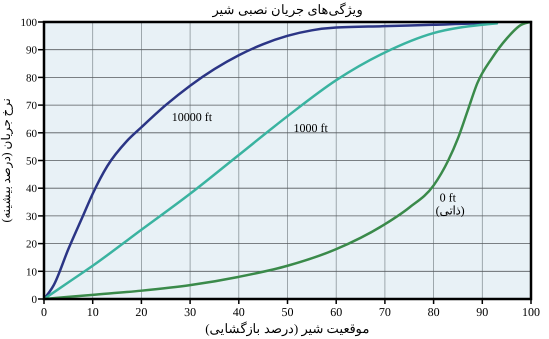  Describe the element at coordinates (192, 117) in the screenshot. I see `series-label: 10000 ft` at that location.